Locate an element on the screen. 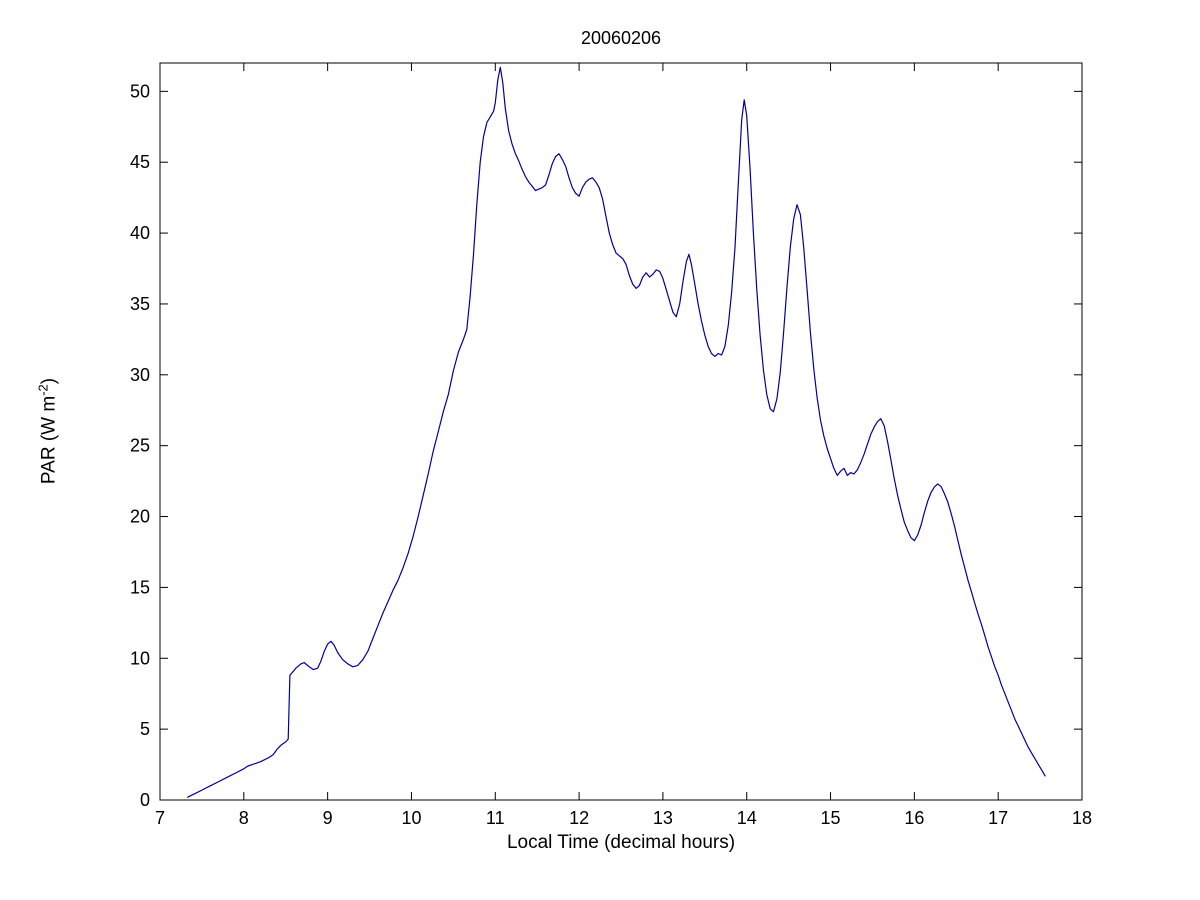  y-axis-label-sup: -2 is located at coordinates (43, 390).